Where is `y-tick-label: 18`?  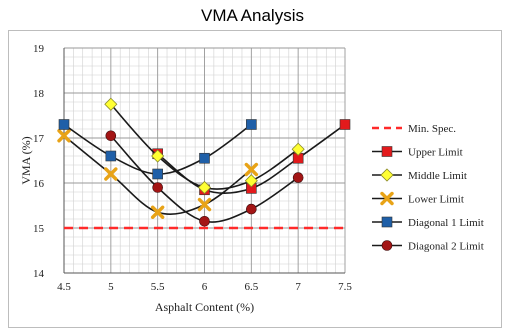 y-tick-label: 18 is located at coordinates (39, 94).